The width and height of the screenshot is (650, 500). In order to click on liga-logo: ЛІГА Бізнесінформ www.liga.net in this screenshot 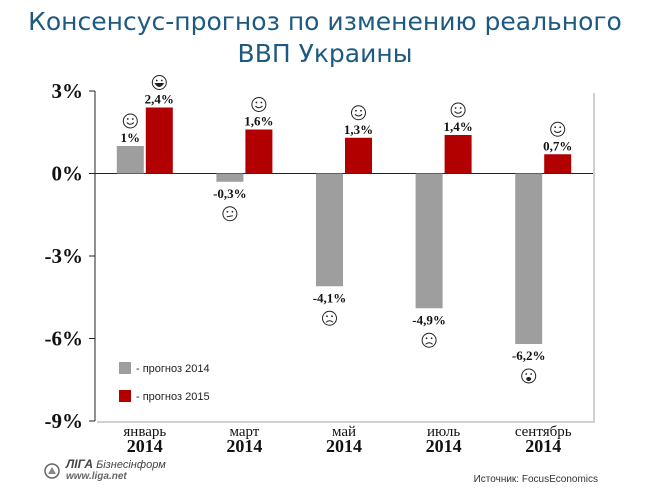, I will do `click(105, 470)`.